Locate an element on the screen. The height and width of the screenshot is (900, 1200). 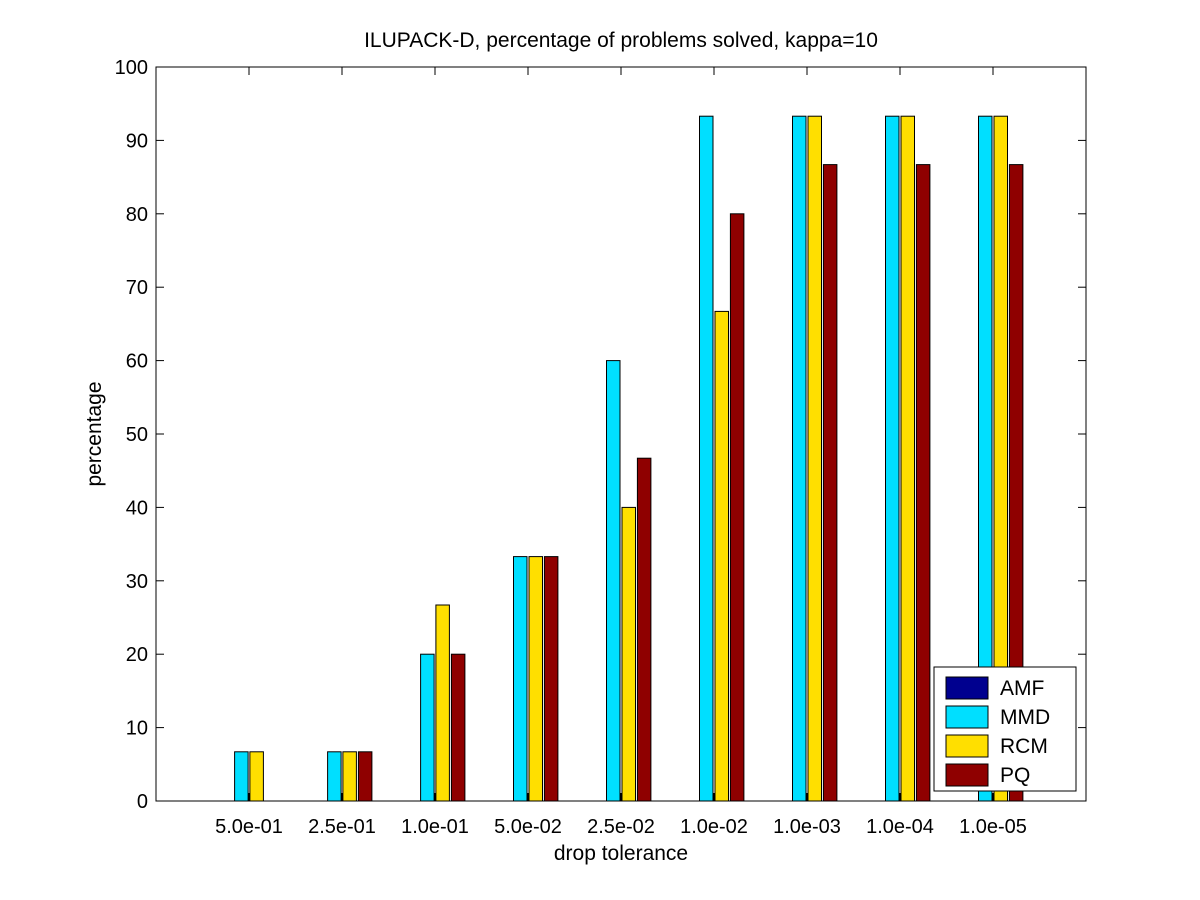
legend-label-pq: PQ is located at coordinates (1015, 775).